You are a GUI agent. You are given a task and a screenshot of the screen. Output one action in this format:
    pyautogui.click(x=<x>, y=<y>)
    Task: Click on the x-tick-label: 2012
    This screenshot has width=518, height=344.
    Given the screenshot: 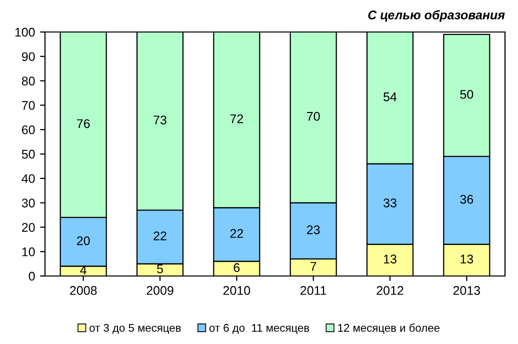 What is the action you would take?
    pyautogui.click(x=390, y=290)
    